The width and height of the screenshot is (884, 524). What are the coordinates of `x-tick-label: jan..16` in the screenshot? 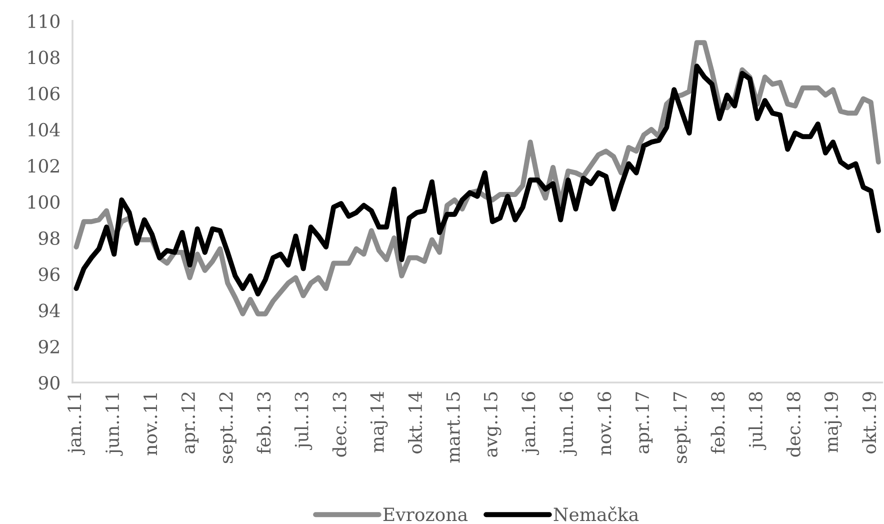 It's located at (531, 424).